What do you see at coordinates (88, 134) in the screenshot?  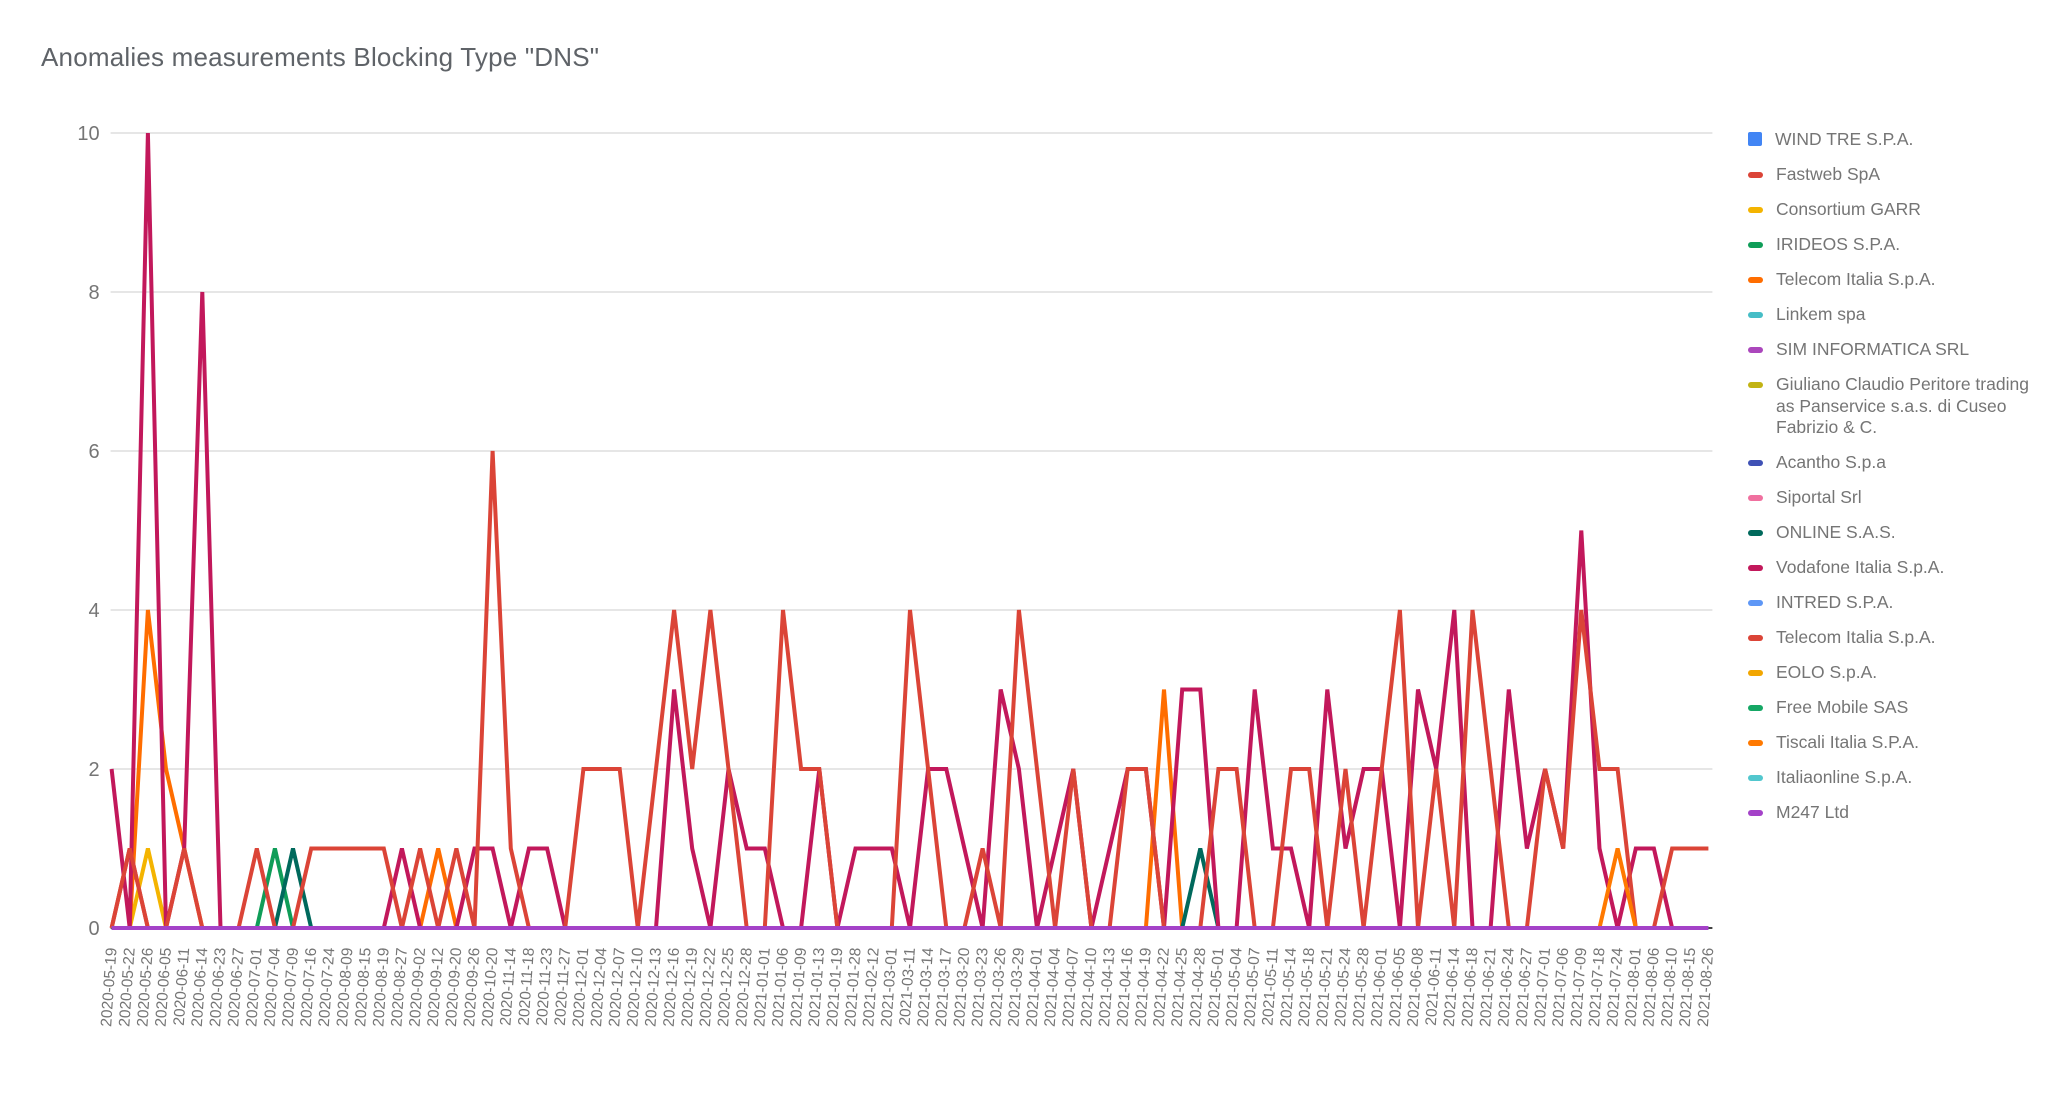 I see `y-tick-label: 10` at bounding box center [88, 134].